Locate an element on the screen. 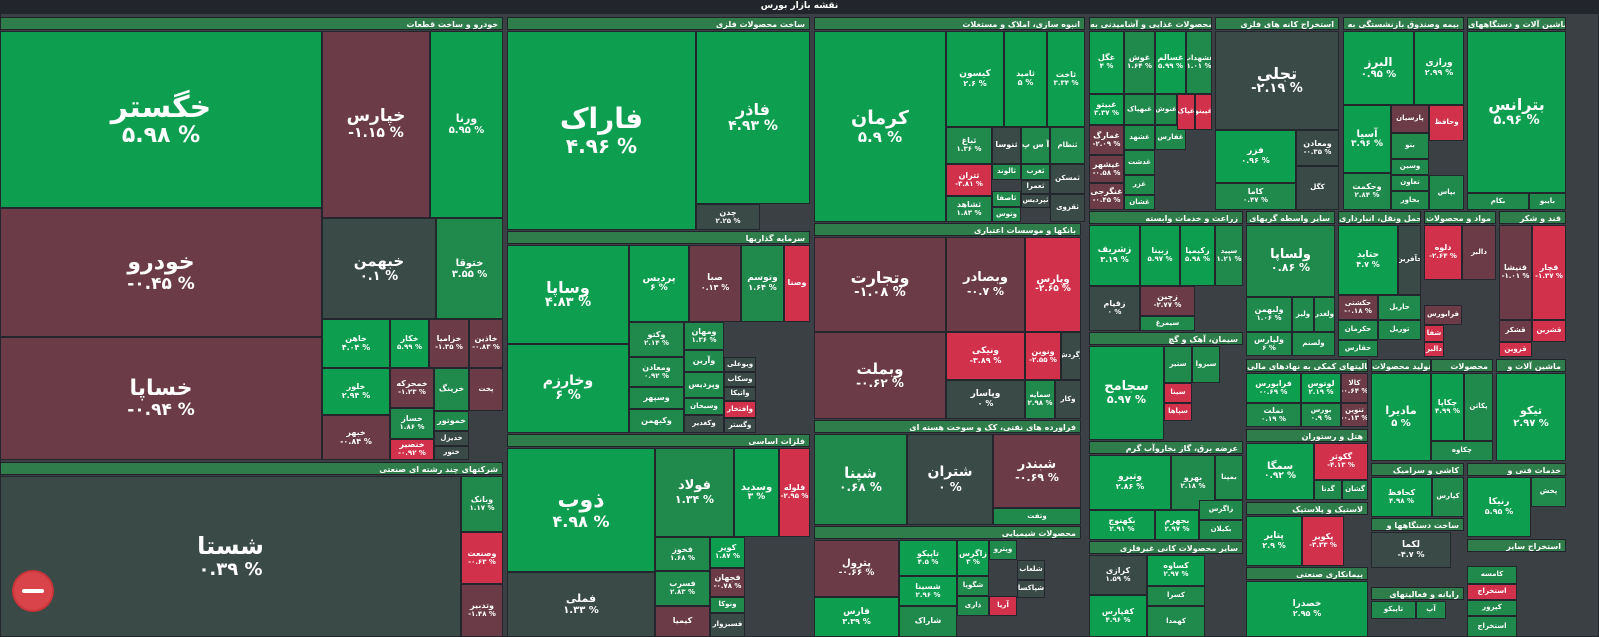 This screenshot has width=1599, height=637. stock-tile: کویر ۱.۸۷ % is located at coordinates (727, 552).